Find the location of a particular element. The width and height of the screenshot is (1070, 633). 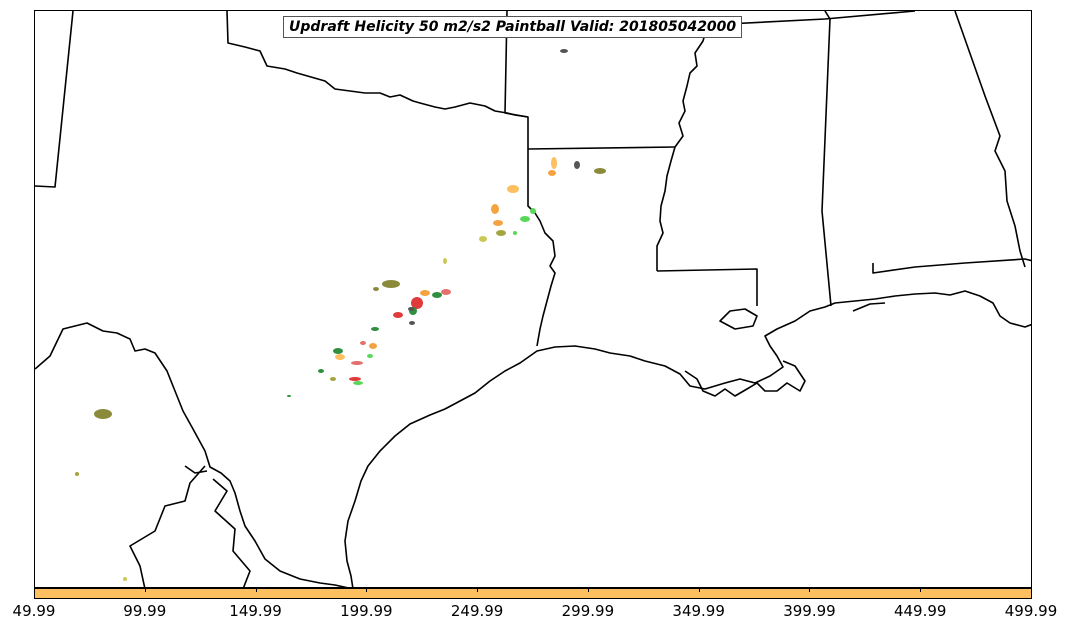

colorbar-tick-label: 299.99 is located at coordinates (588, 611).